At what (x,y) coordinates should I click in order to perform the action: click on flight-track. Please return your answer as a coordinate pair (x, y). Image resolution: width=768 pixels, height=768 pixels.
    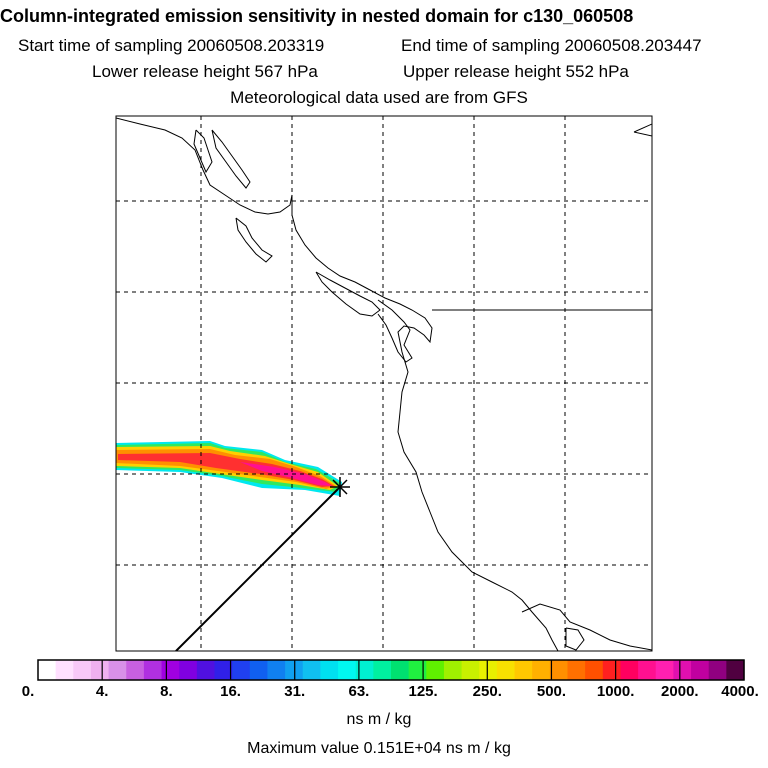
    Looking at the image, I should click on (257, 569).